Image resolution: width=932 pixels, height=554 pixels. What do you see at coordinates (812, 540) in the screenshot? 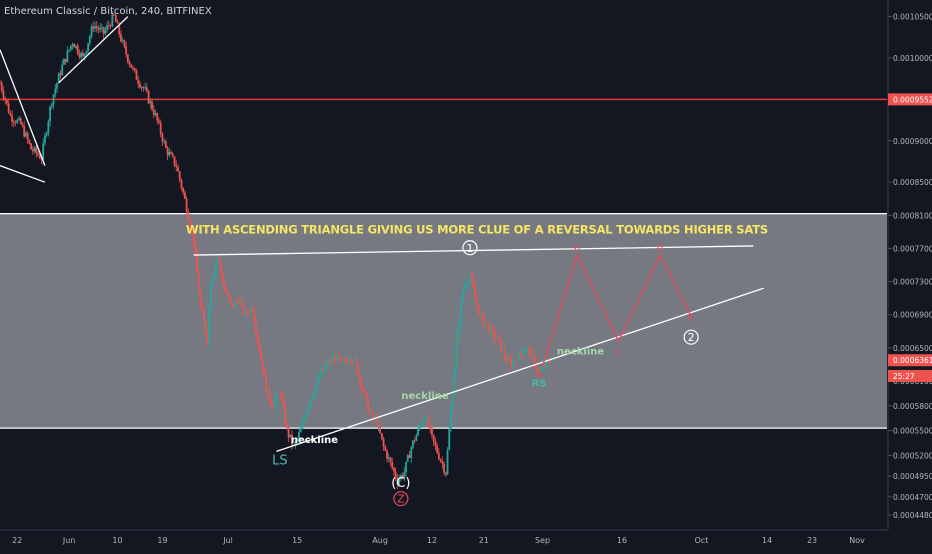
I see `x-tick-label: 23` at bounding box center [812, 540].